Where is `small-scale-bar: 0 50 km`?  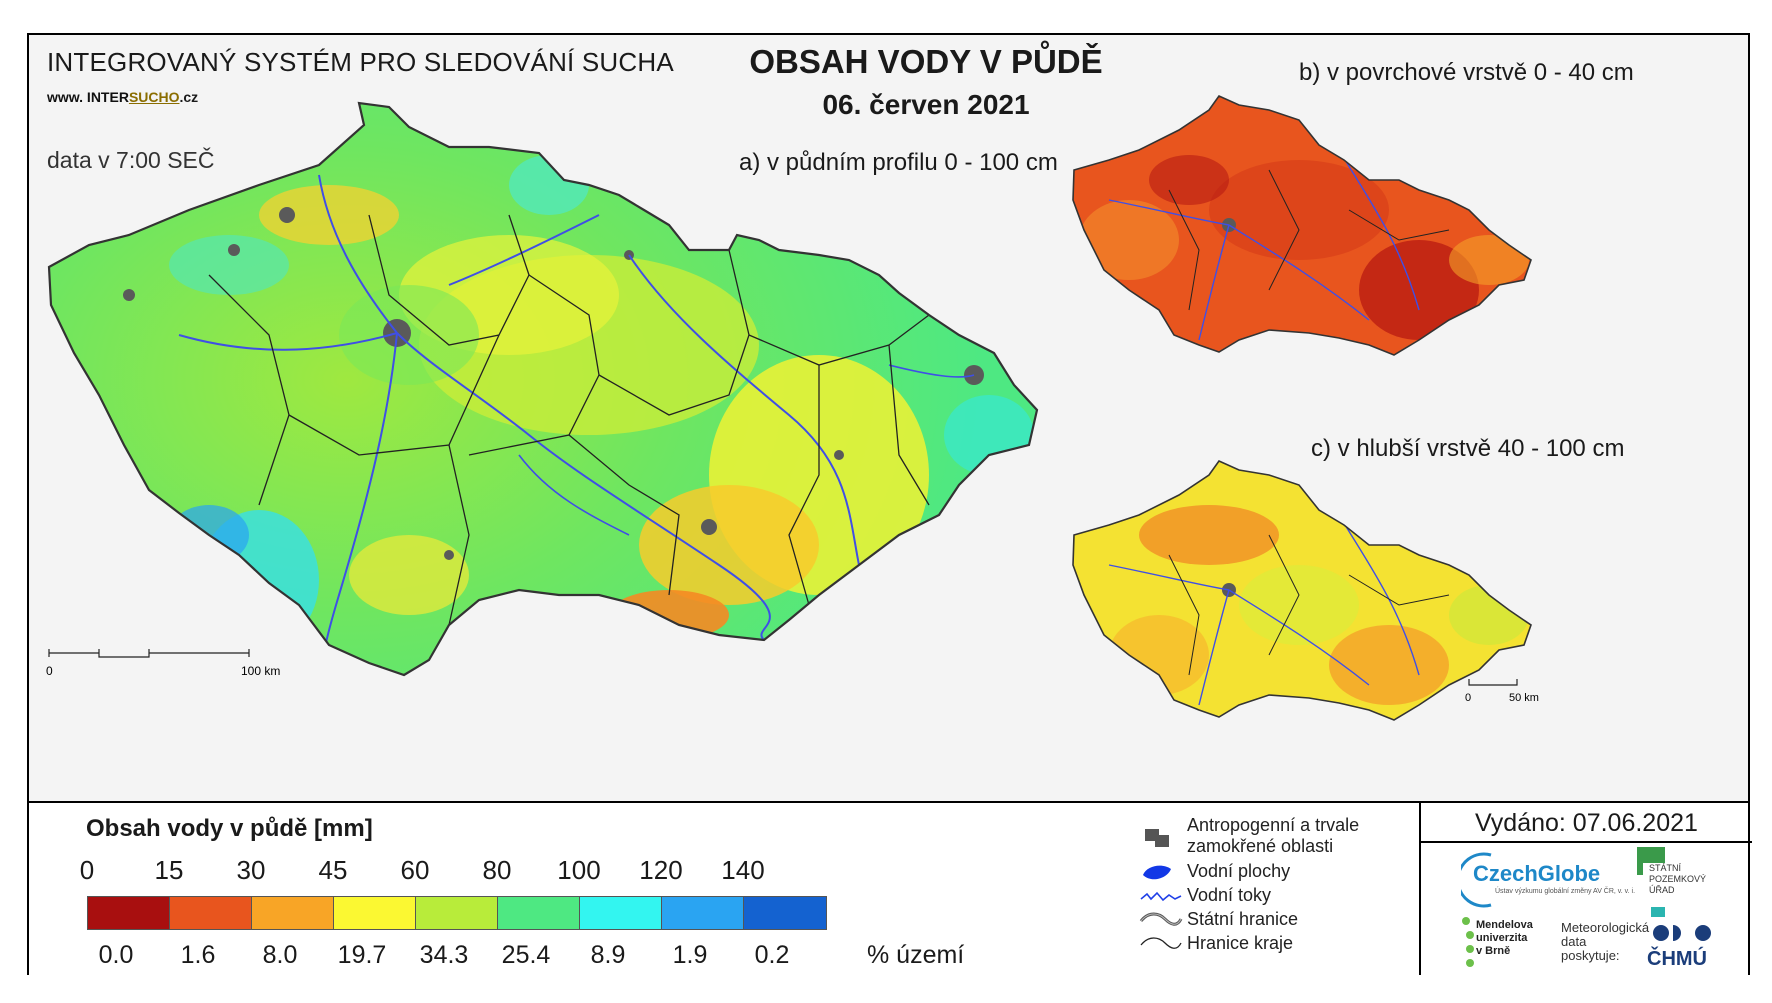
small-scale-bar: 0 50 km is located at coordinates (1502, 691).